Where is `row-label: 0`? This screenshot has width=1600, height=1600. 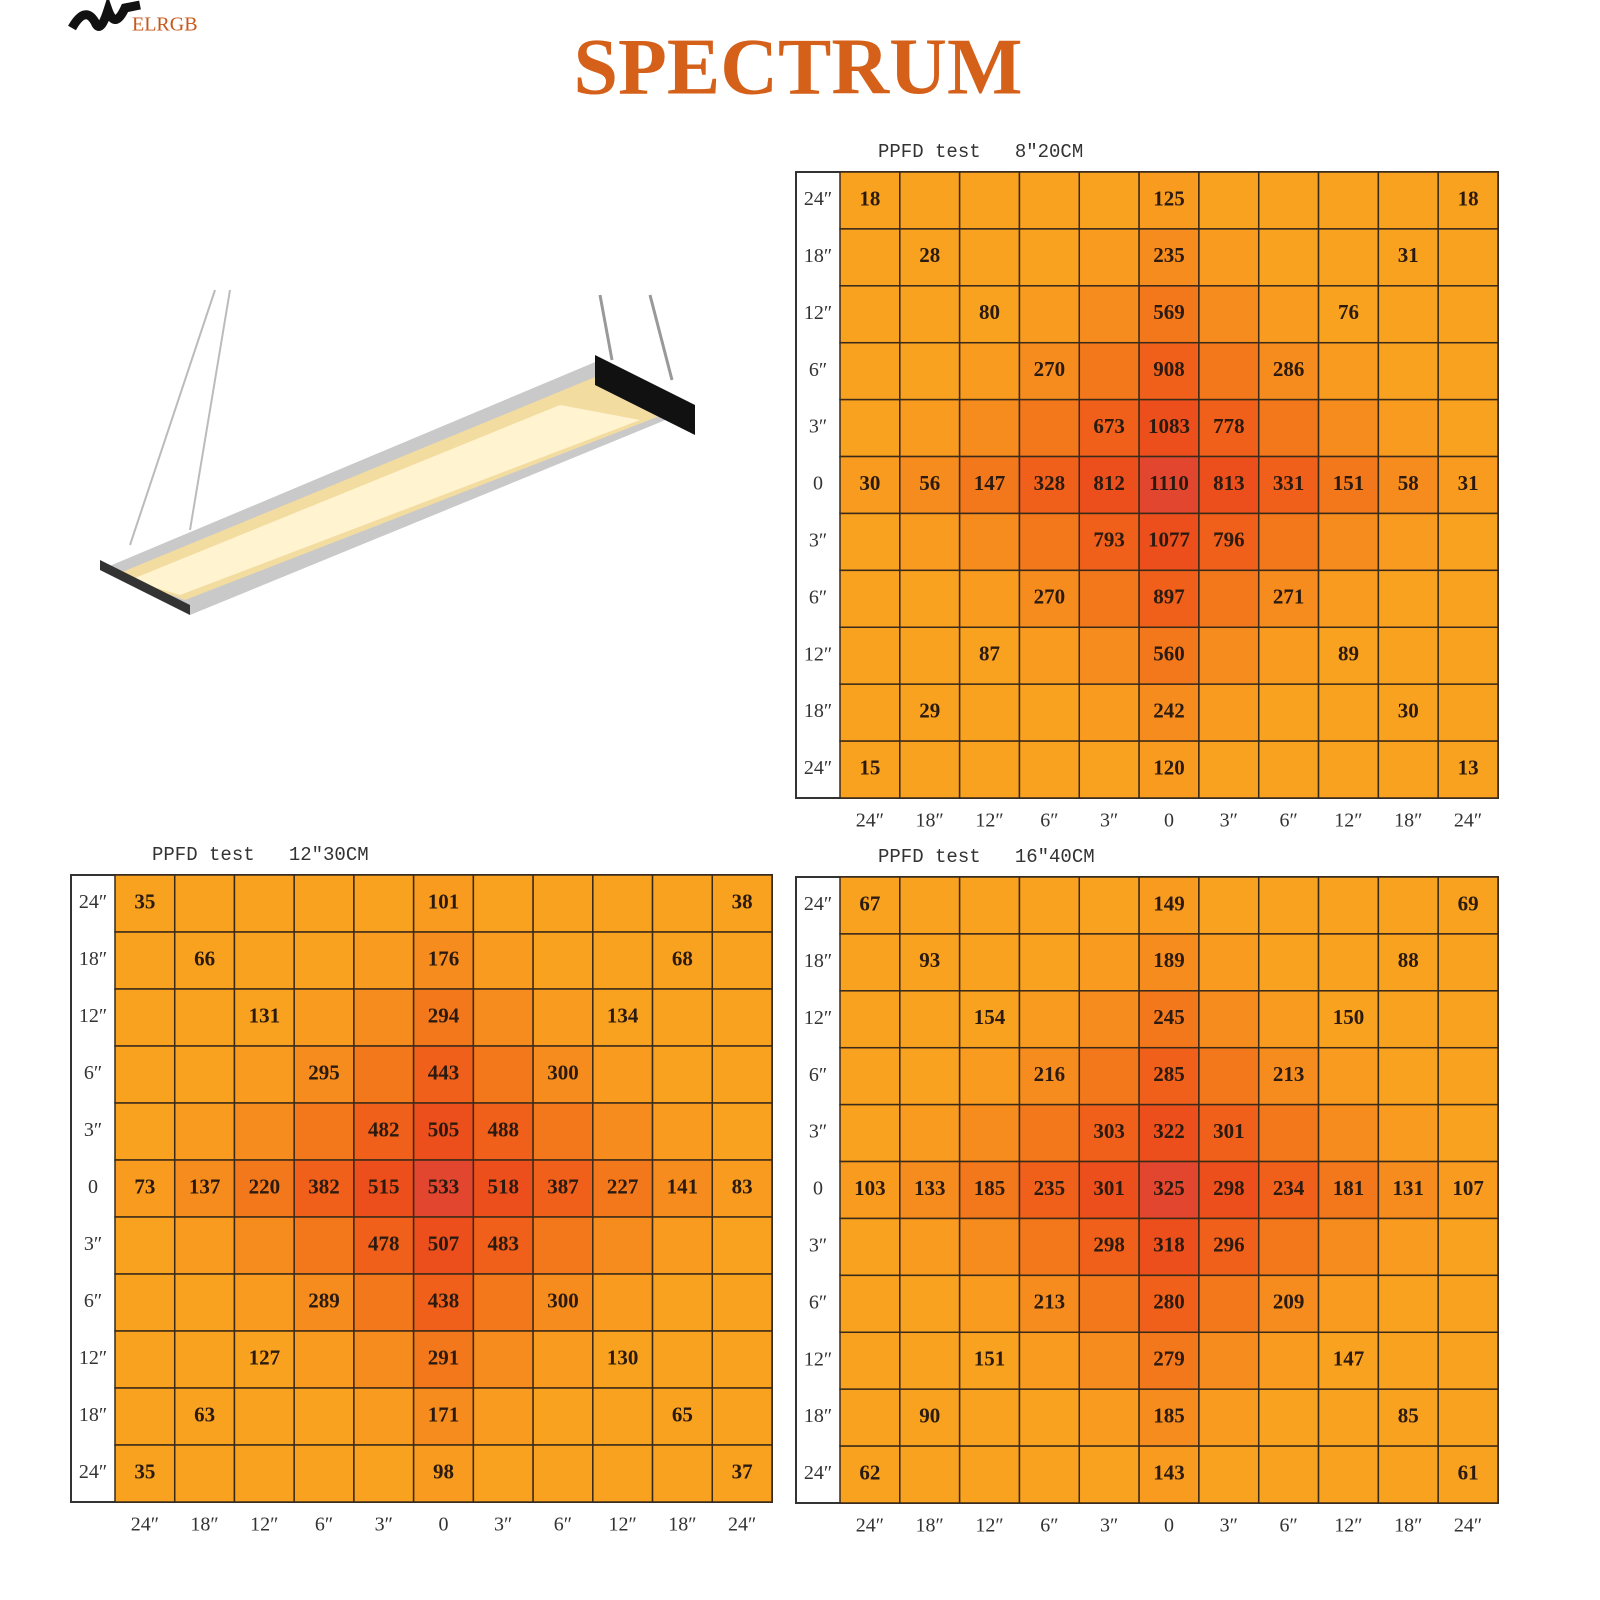
row-label: 0 is located at coordinates (818, 1189).